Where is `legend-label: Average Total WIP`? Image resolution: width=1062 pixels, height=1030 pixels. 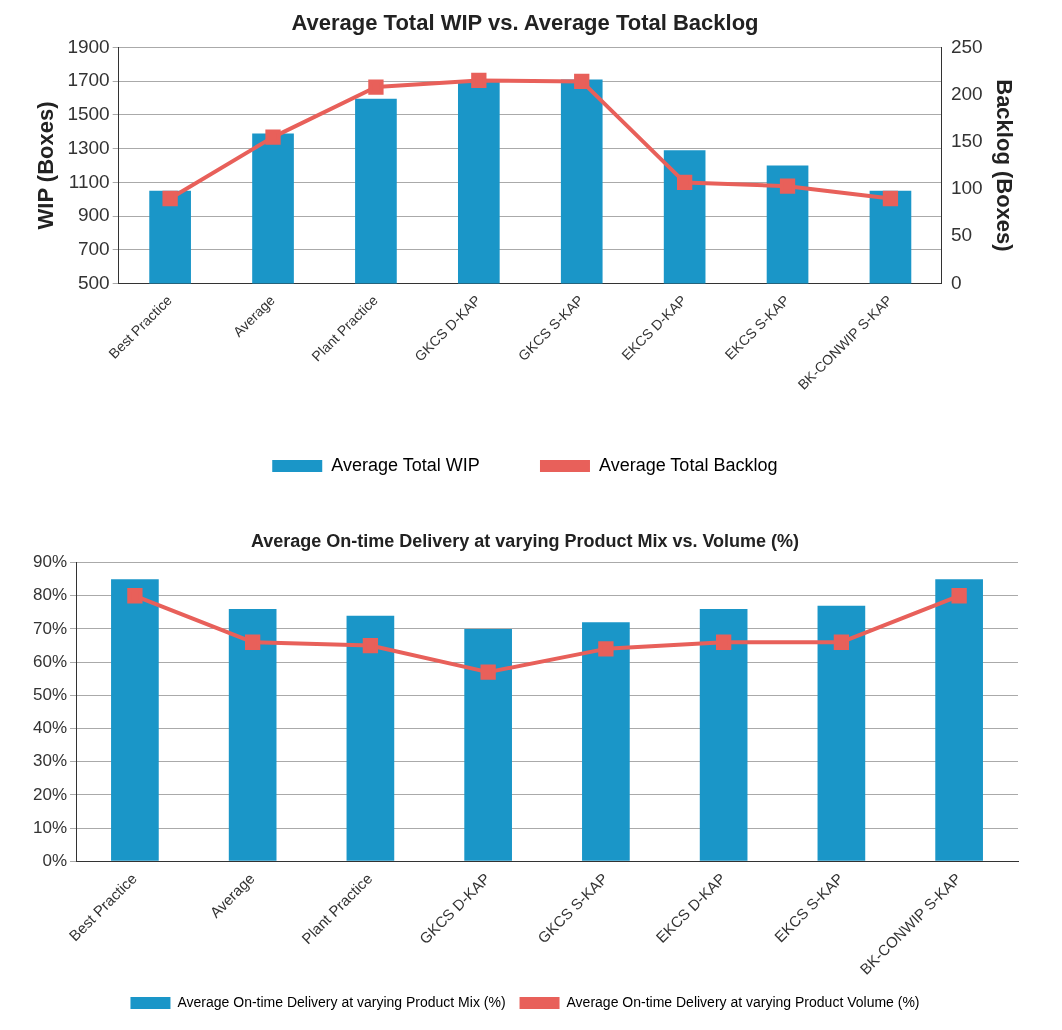
legend-label: Average Total WIP is located at coordinates (405, 464).